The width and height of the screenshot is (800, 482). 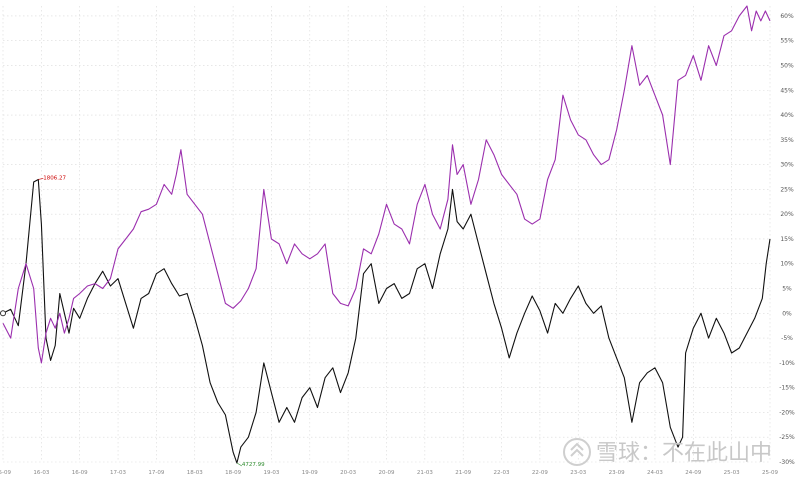 What do you see at coordinates (41, 473) in the screenshot?
I see `x-tick-label: 16-03` at bounding box center [41, 473].